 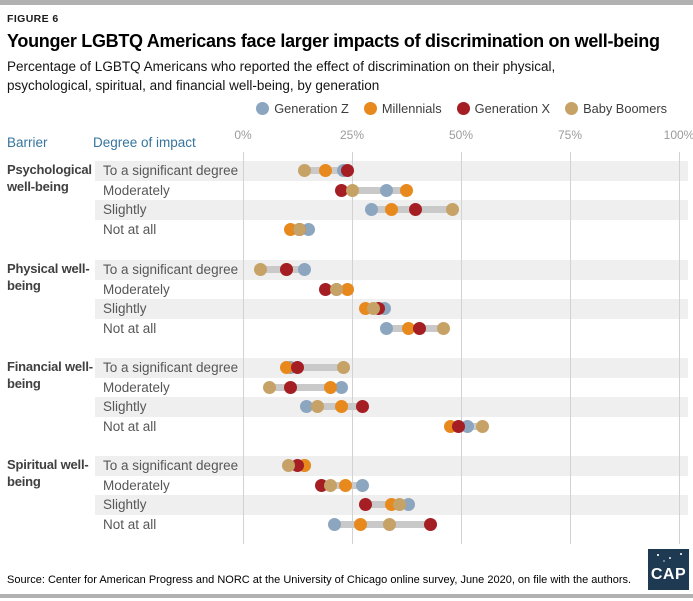 I want to click on x-tick-label: 0%, so click(x=243, y=135).